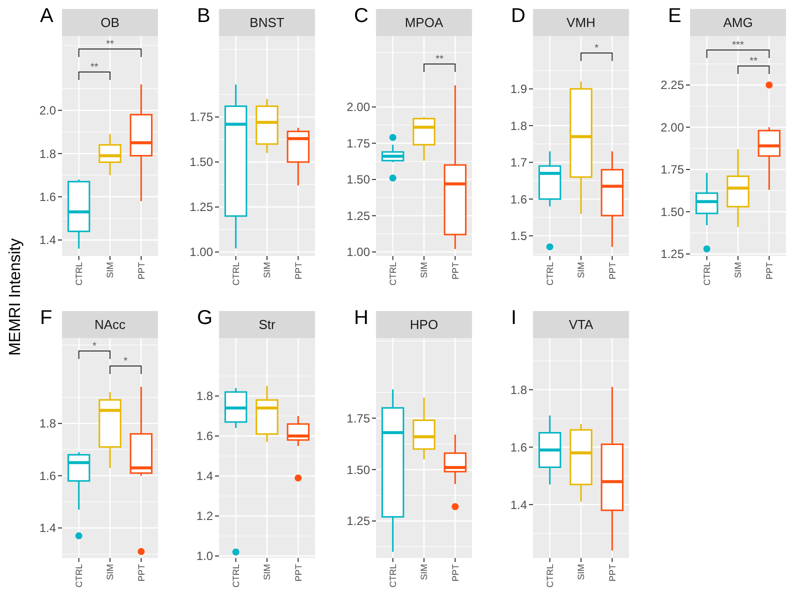 The image size is (787, 593). What do you see at coordinates (47, 16) in the screenshot?
I see `text: A` at bounding box center [47, 16].